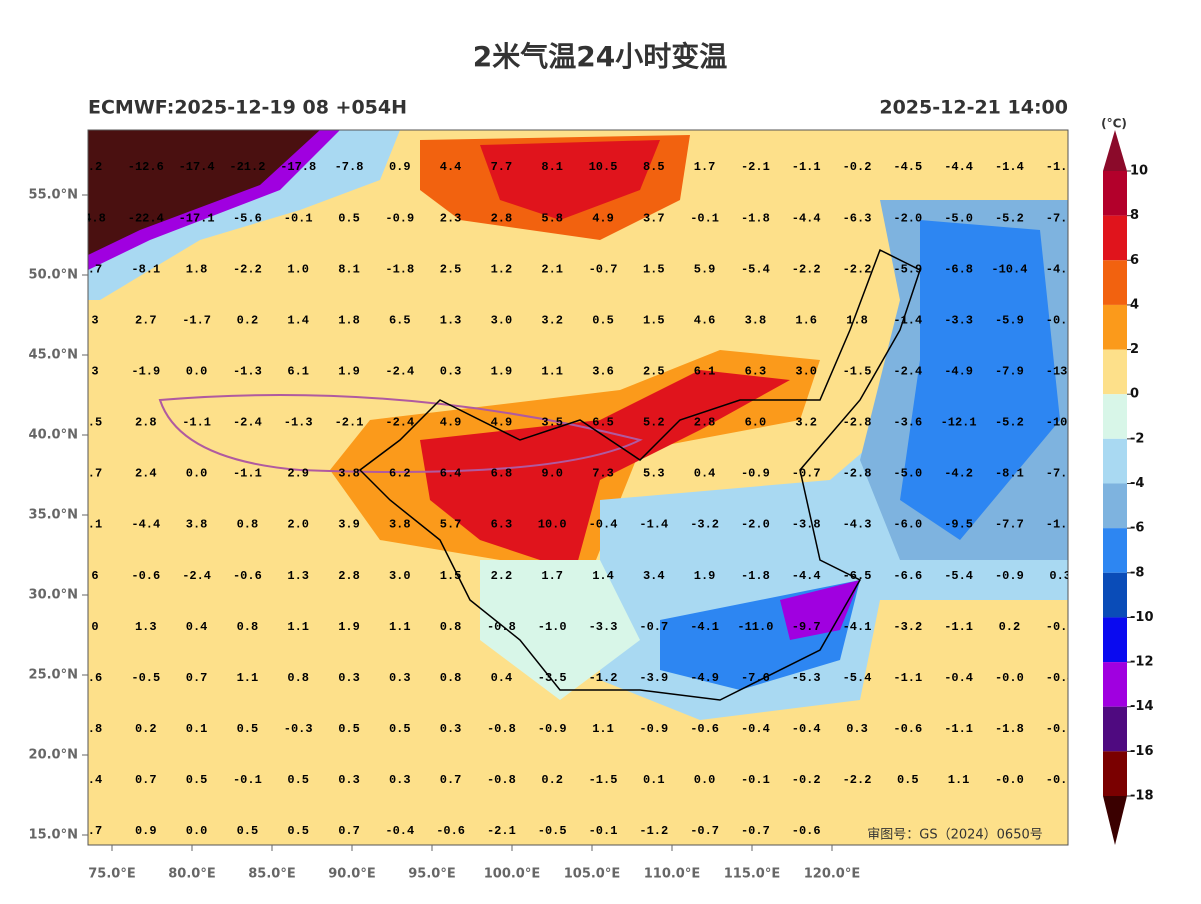 The height and width of the screenshot is (904, 1201). What do you see at coordinates (1137, 528) in the screenshot?
I see `colorbar-label: -6` at bounding box center [1137, 528].